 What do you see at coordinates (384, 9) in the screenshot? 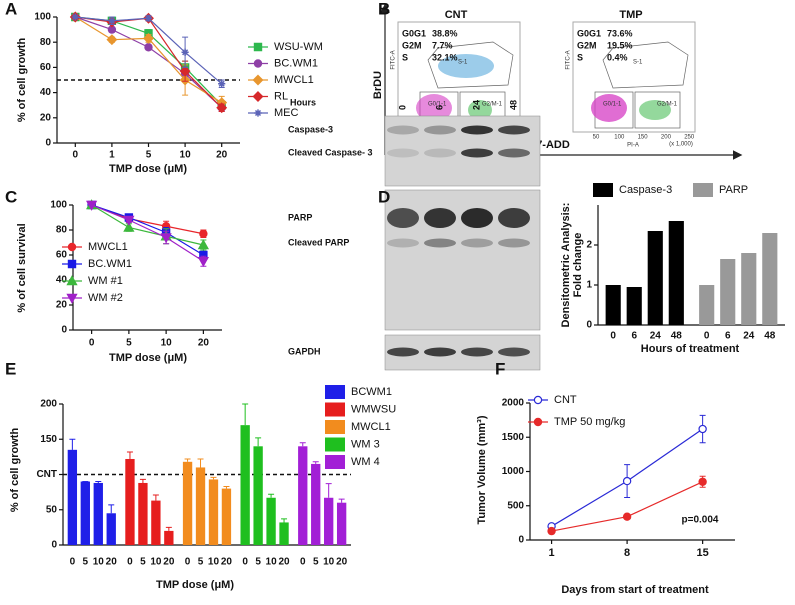
I see `panel-letter: B` at bounding box center [384, 9].